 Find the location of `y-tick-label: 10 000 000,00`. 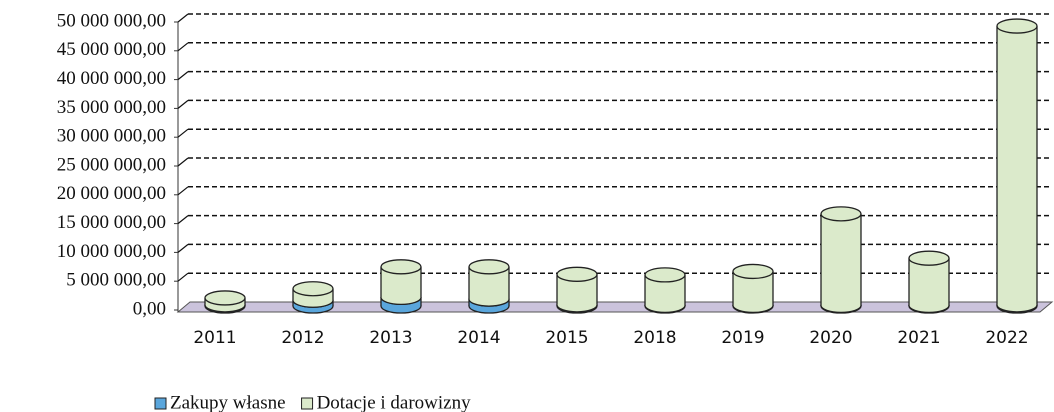

y-tick-label: 10 000 000,00 is located at coordinates (111, 251).